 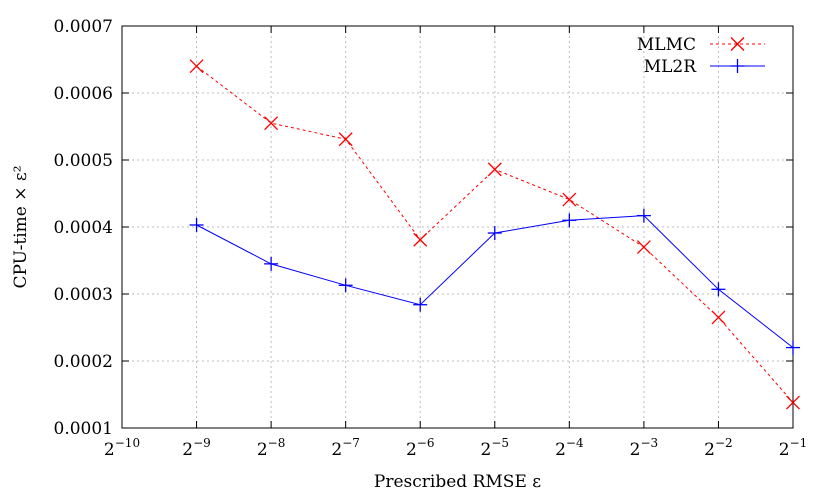 I want to click on y-tick-label: 0.0001, so click(x=83, y=429).